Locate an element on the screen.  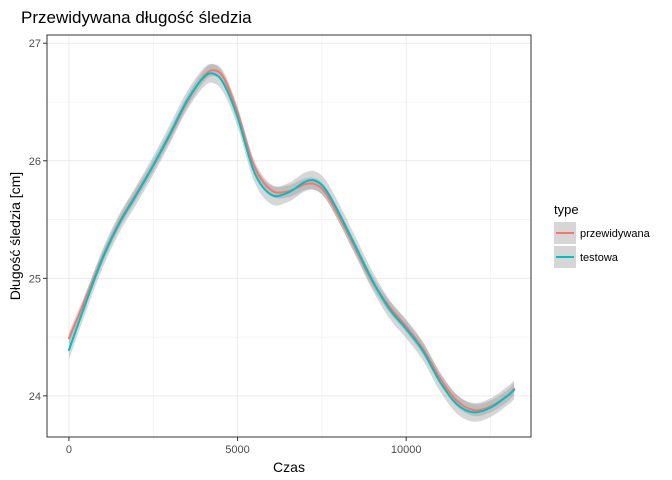
y-axis-ticks: 24 25 26 27 is located at coordinates (38, 220).